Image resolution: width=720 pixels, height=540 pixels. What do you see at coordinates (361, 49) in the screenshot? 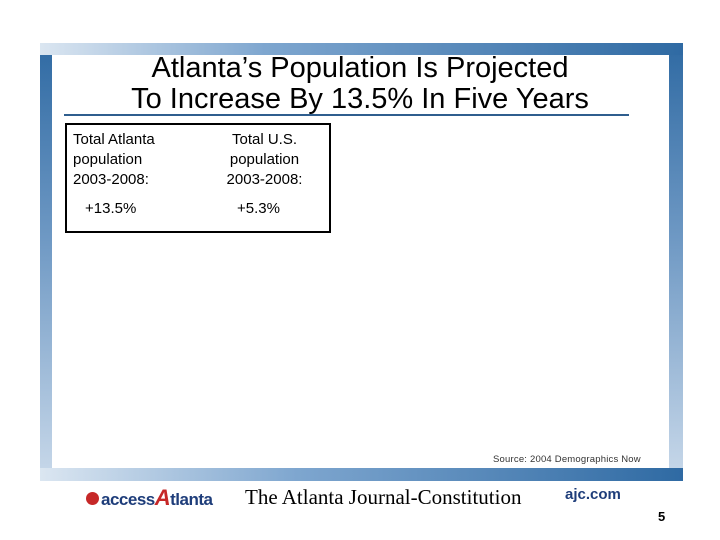
I see `slide-frame-top-bar` at bounding box center [361, 49].